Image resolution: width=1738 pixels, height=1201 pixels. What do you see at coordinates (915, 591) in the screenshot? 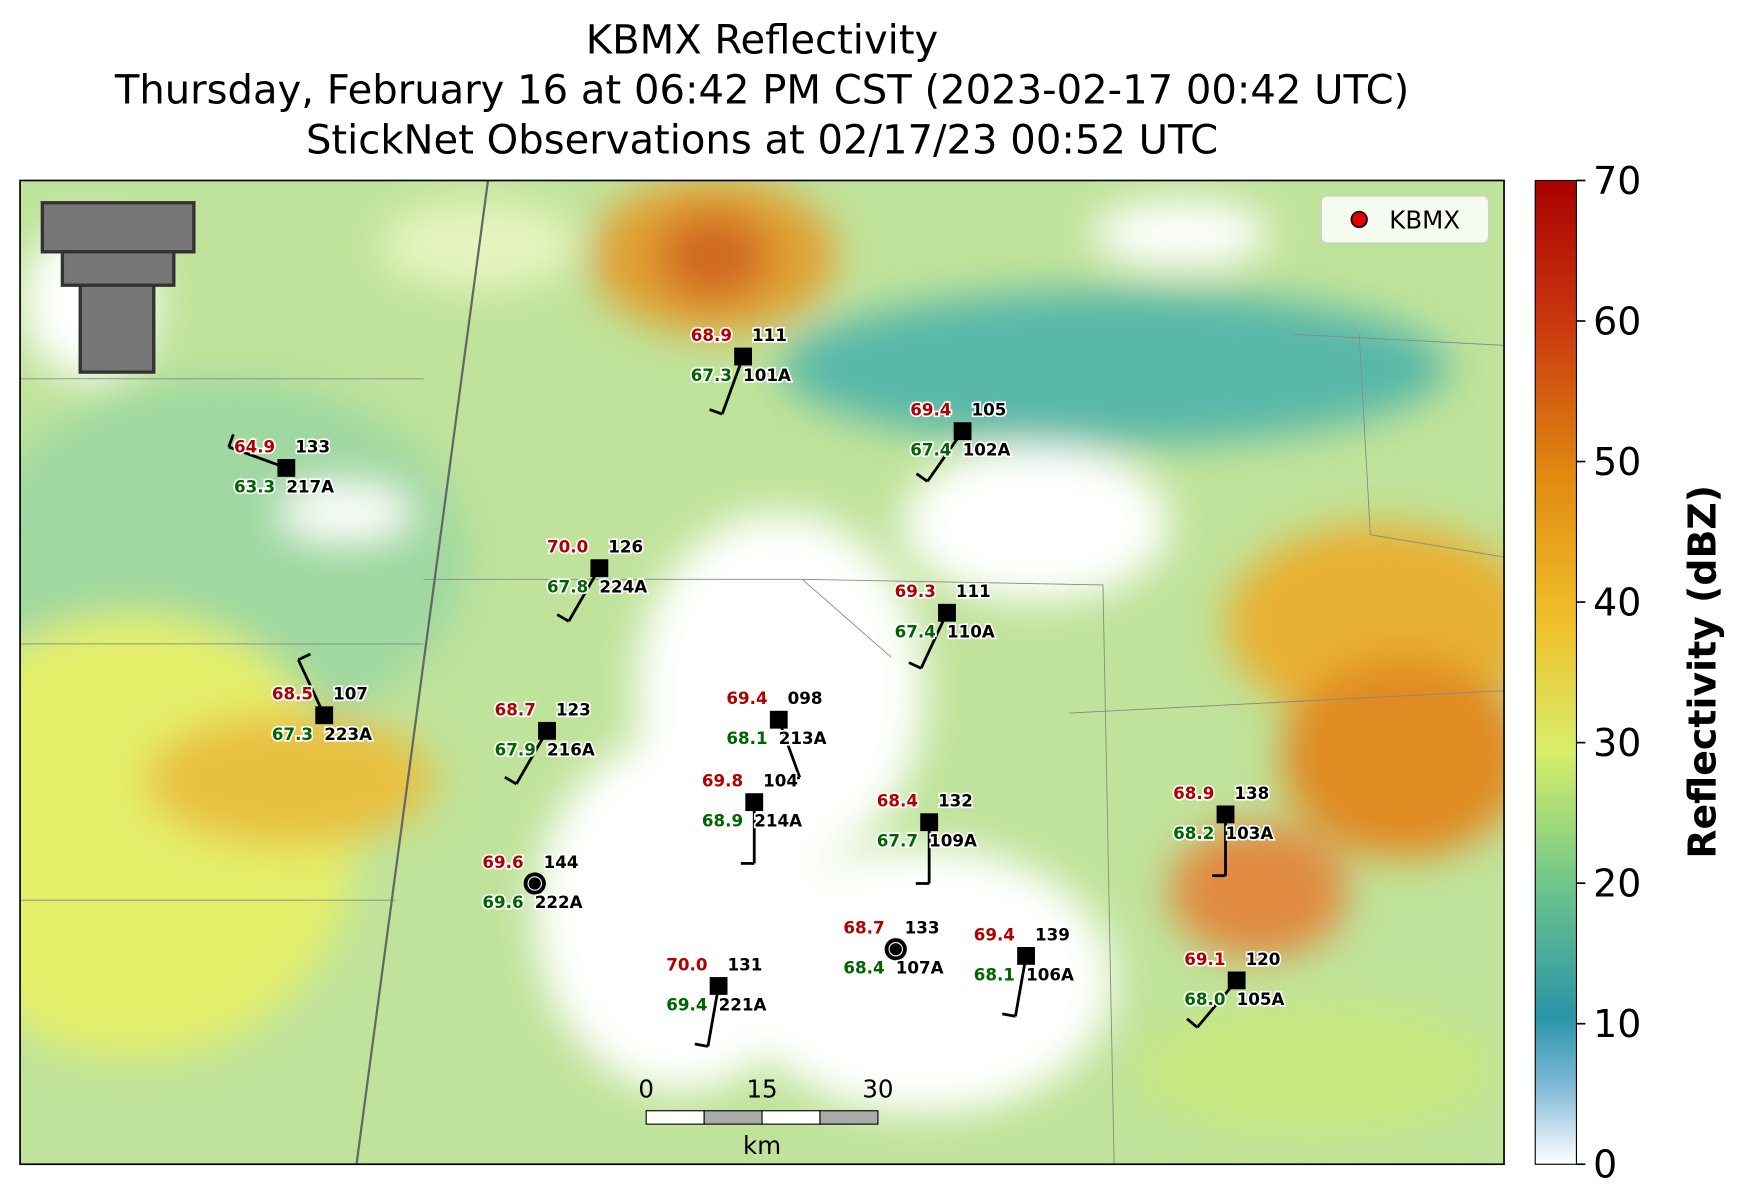
I see `temperature: 69.3` at bounding box center [915, 591].